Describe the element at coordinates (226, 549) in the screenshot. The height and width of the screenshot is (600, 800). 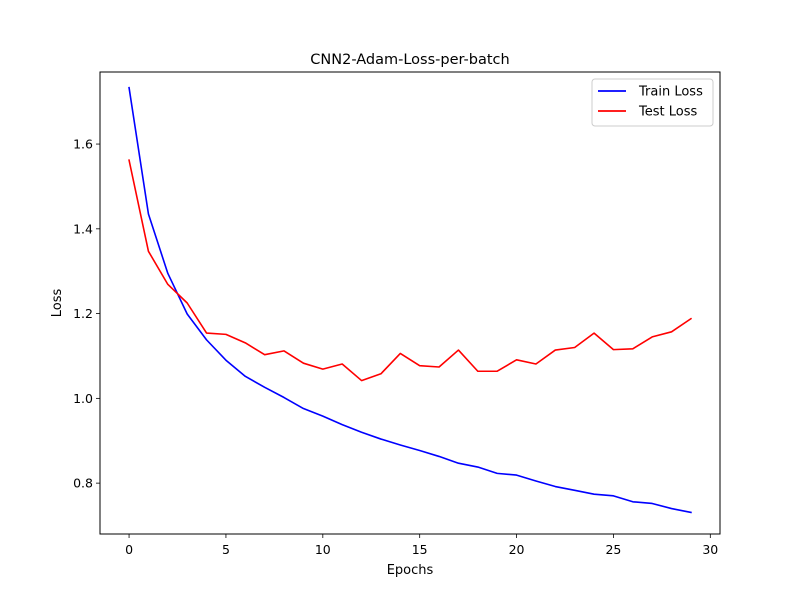
I see `x-tick-label: 5` at that location.